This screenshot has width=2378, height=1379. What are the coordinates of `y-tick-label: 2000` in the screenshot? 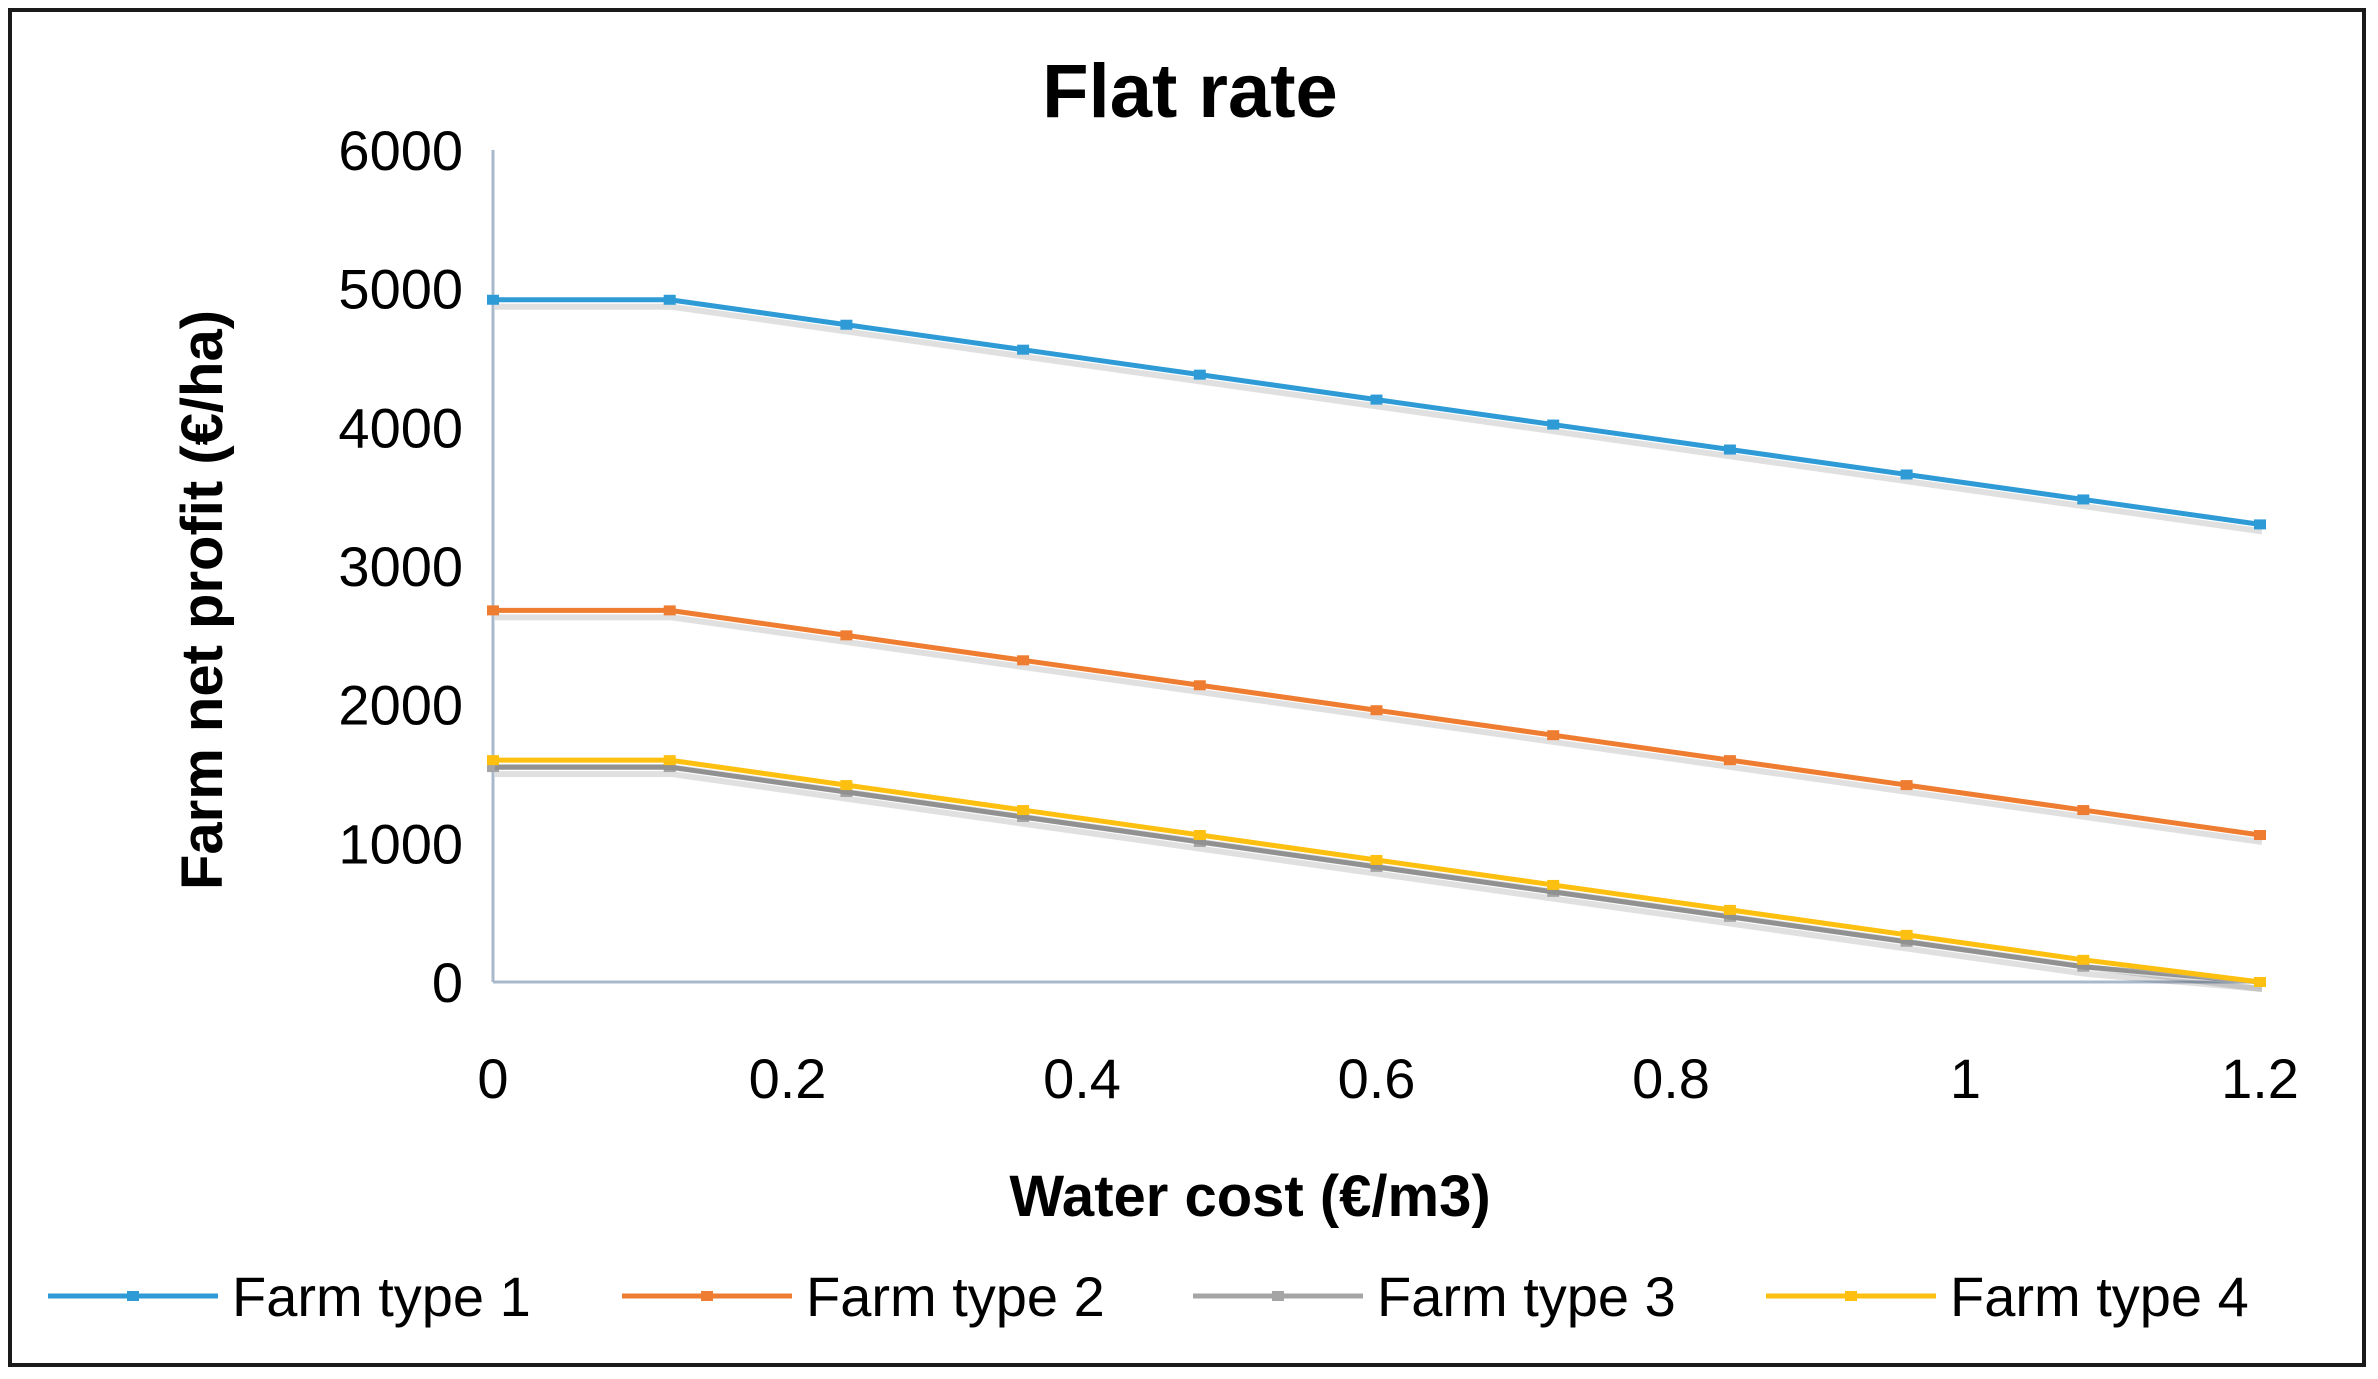 It's located at (400, 705).